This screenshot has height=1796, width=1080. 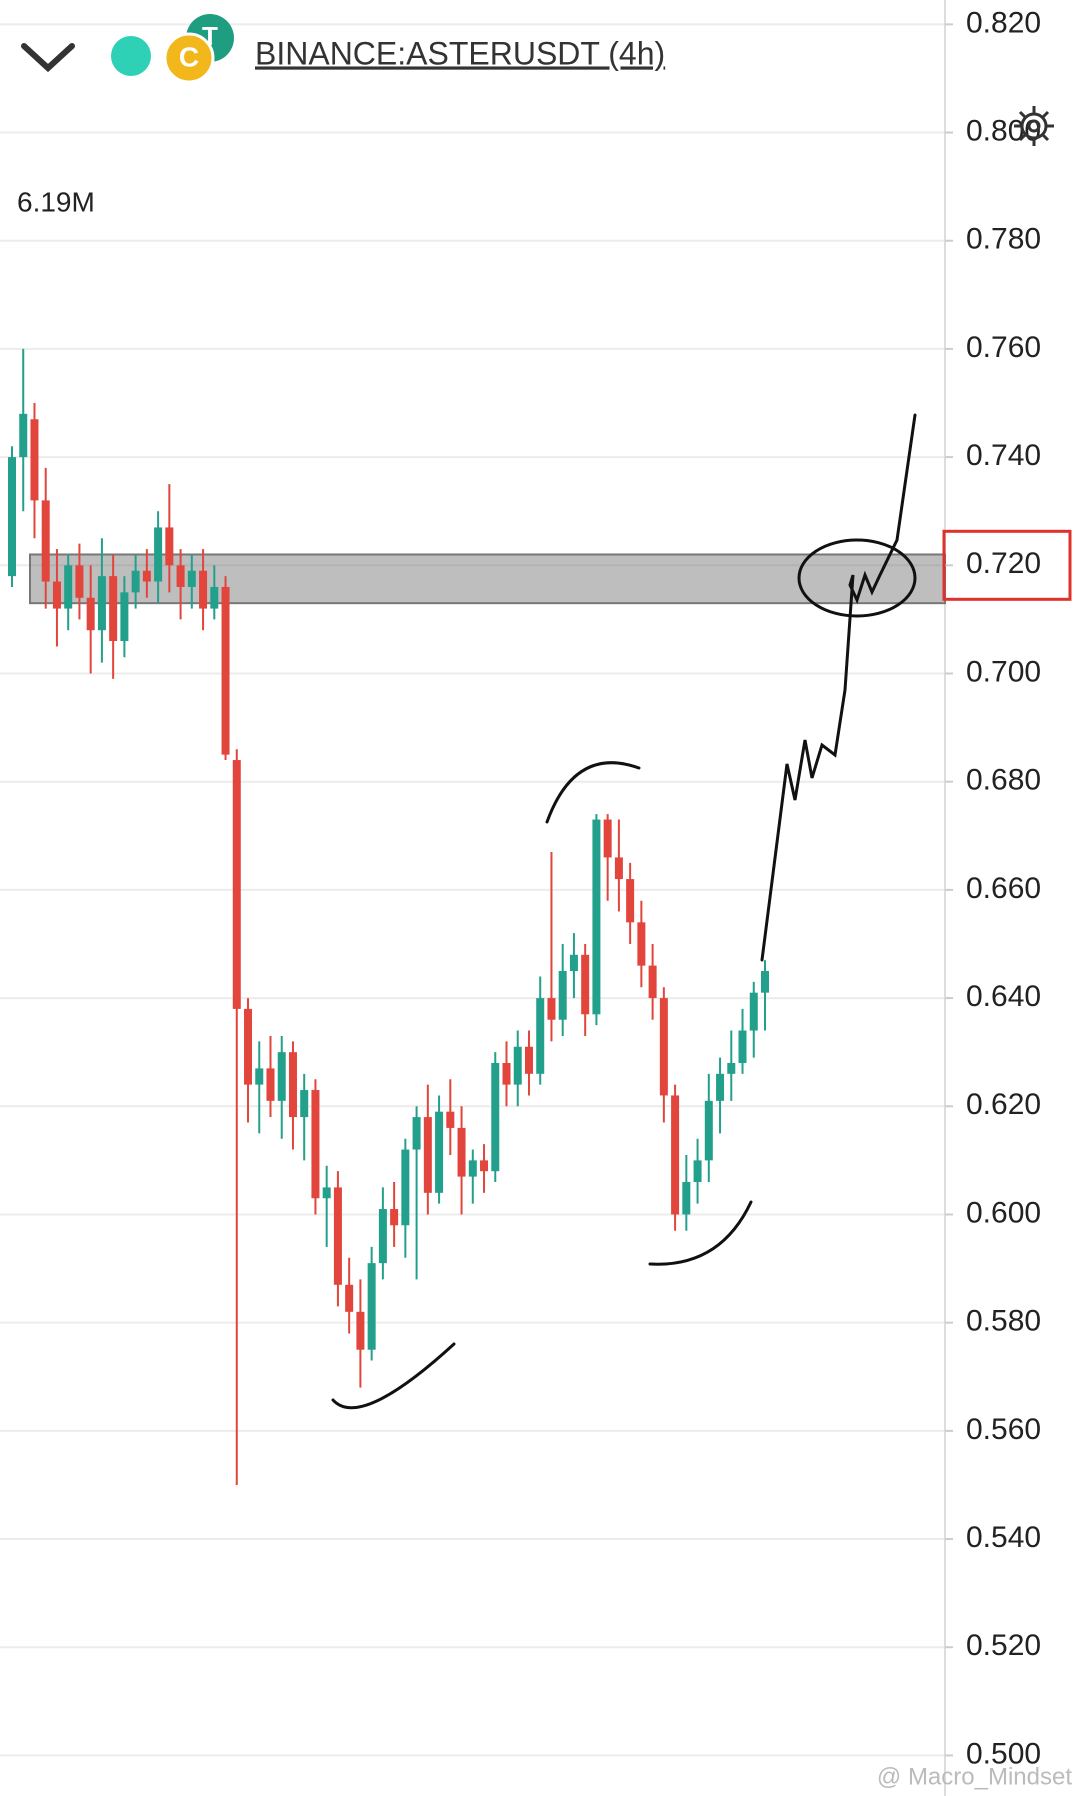 I want to click on volume-label: 6.19M, so click(x=56, y=201).